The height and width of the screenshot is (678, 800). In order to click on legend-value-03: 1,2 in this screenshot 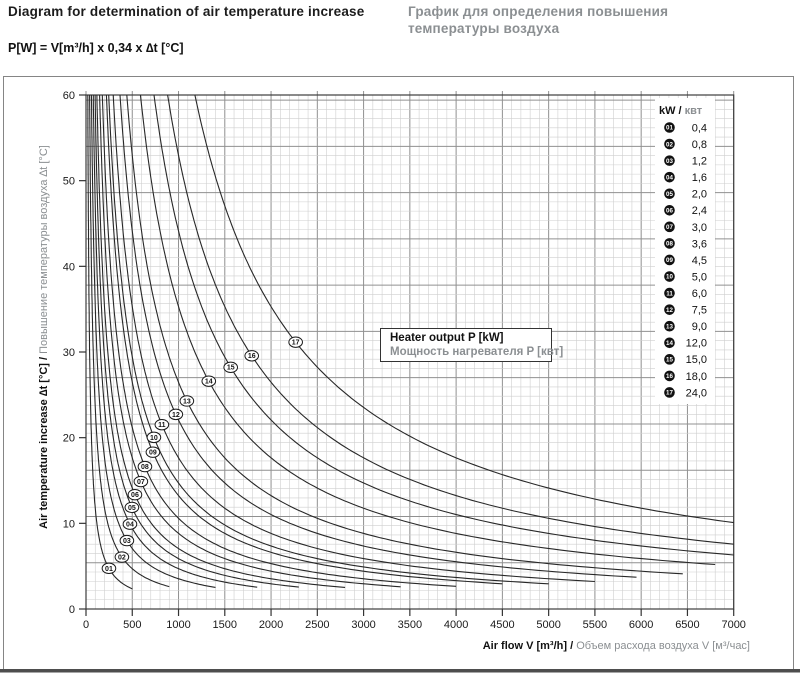, I will do `click(699, 162)`.